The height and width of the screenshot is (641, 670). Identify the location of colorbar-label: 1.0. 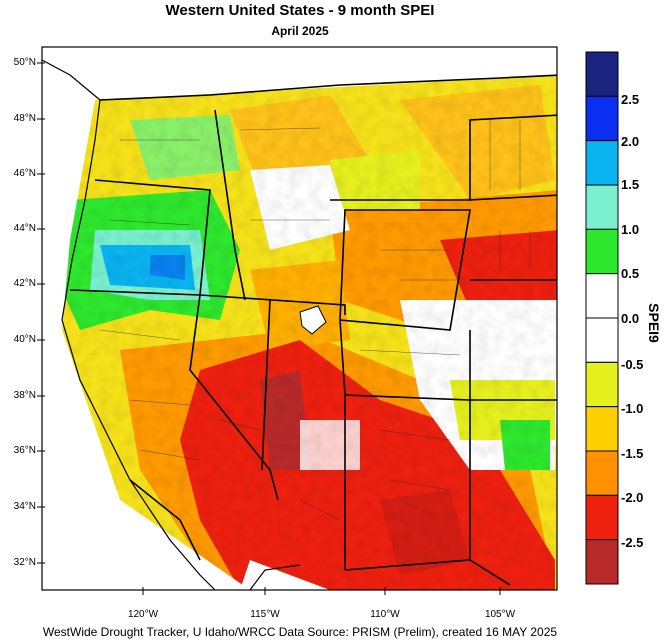
(630, 229).